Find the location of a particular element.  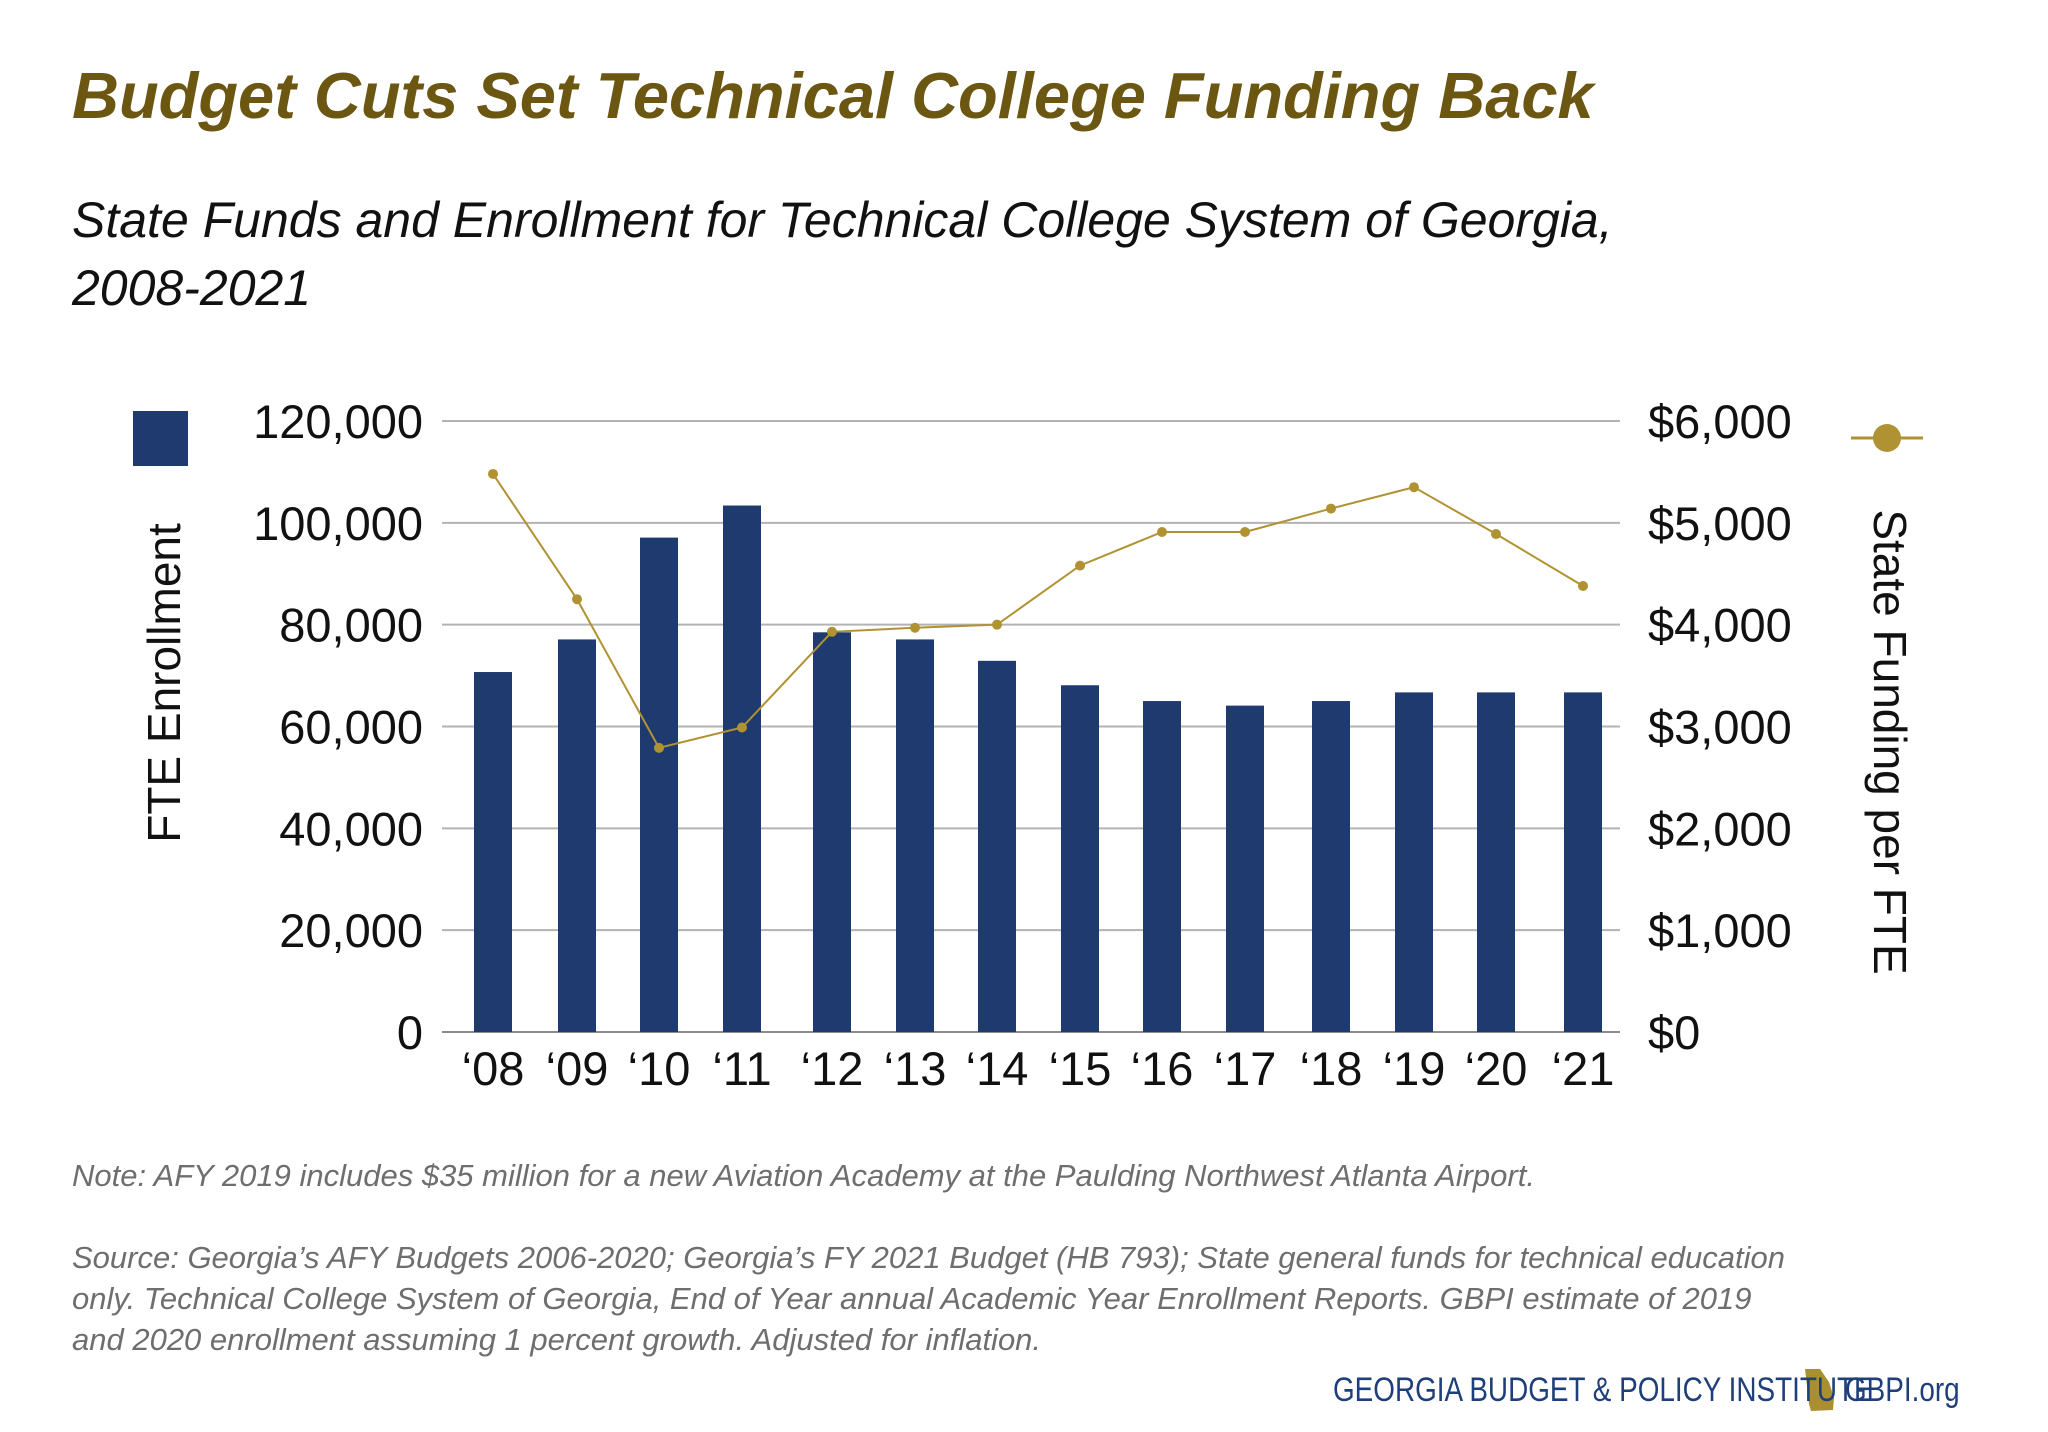

line-series is located at coordinates (1038, 610).